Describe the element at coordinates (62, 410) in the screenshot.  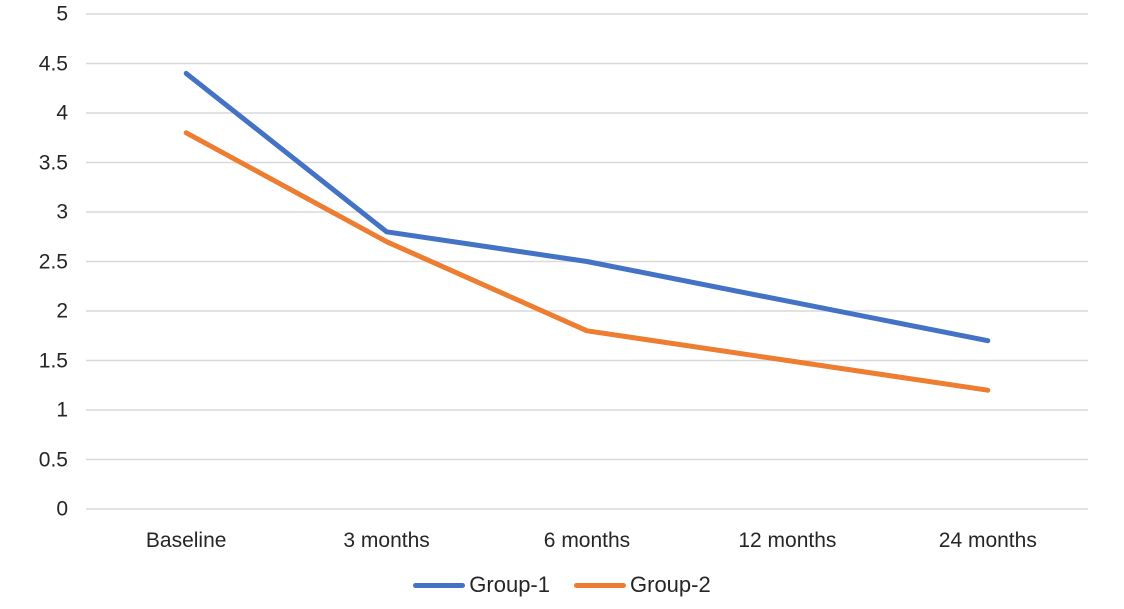
I see `y-tick-label: 1` at that location.